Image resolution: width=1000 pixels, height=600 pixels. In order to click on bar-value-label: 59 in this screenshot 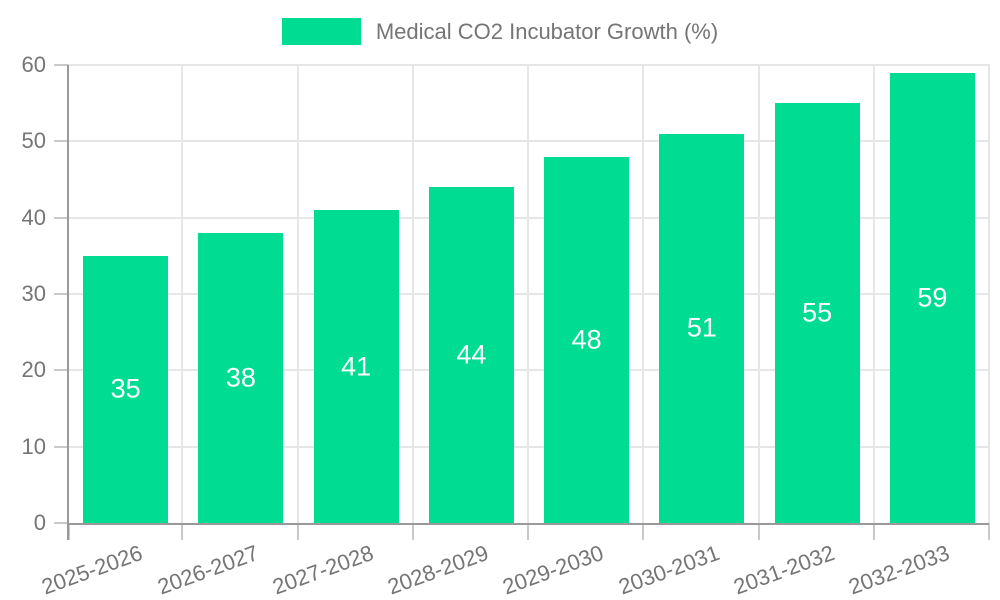, I will do `click(932, 297)`.